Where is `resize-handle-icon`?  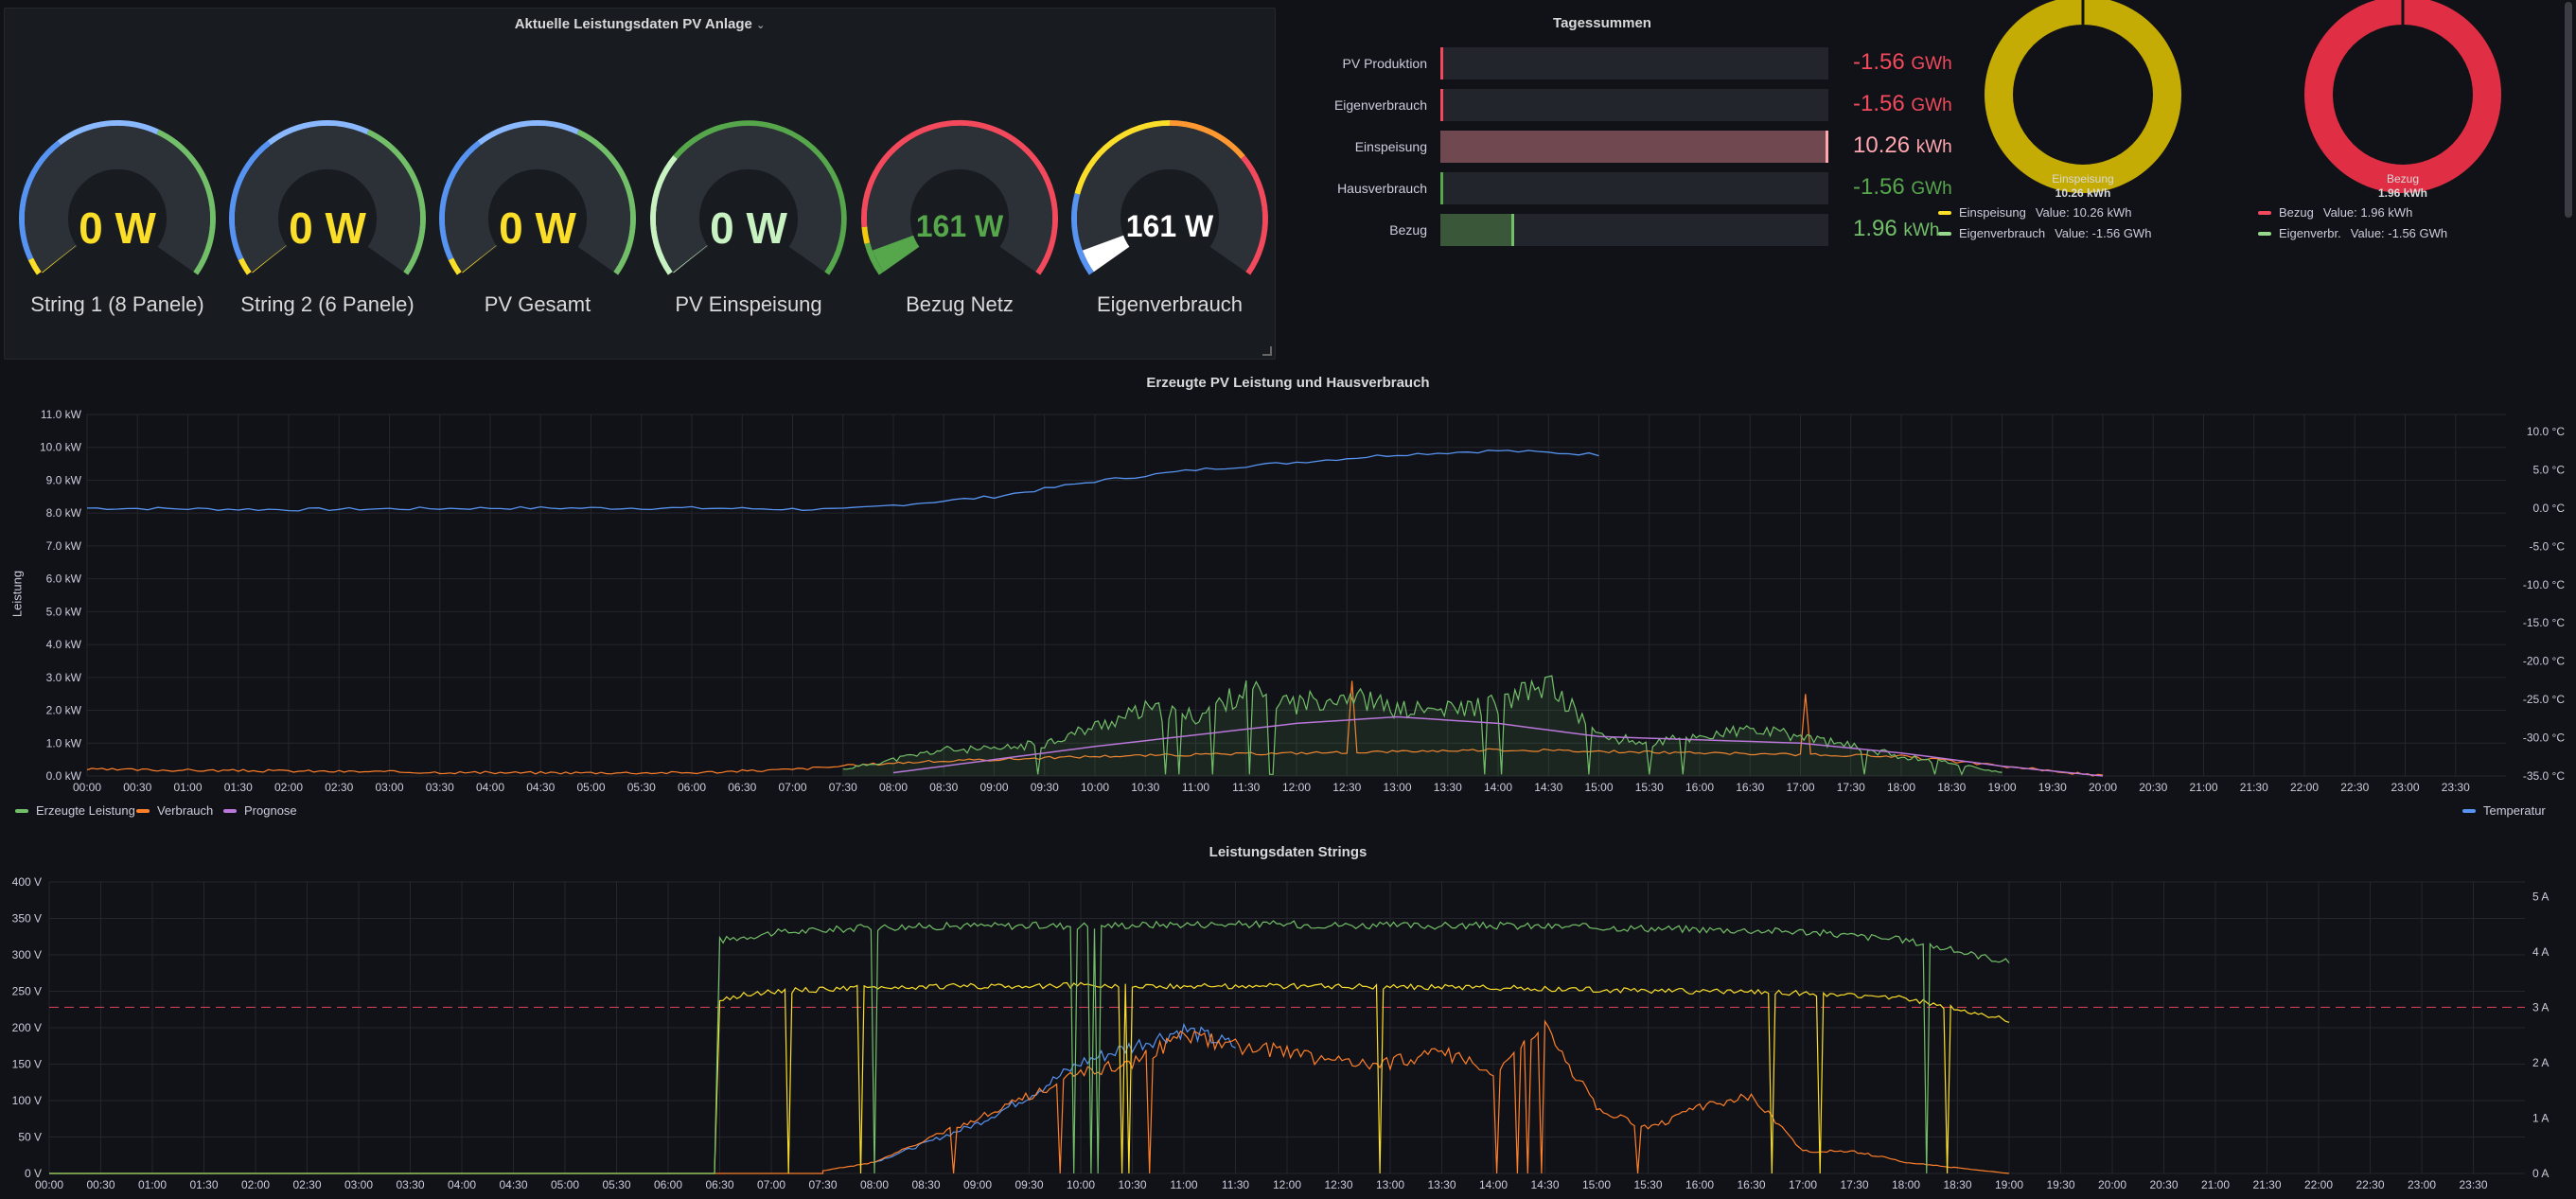 resize-handle-icon is located at coordinates (1267, 351).